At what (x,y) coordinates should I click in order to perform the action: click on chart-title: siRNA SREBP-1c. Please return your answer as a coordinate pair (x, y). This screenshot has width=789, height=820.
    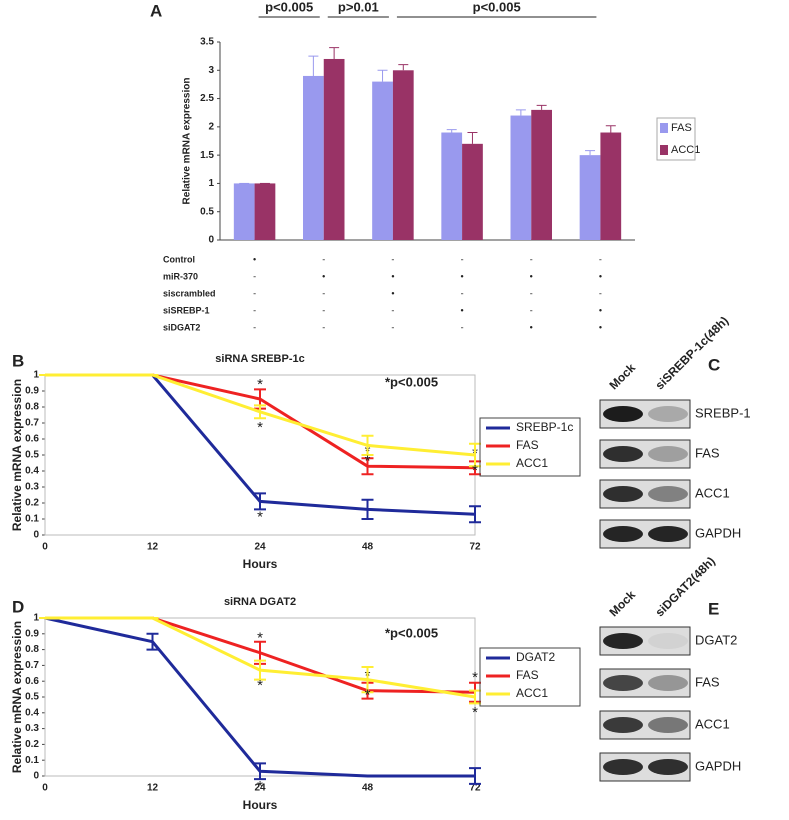
    Looking at the image, I should click on (259, 359).